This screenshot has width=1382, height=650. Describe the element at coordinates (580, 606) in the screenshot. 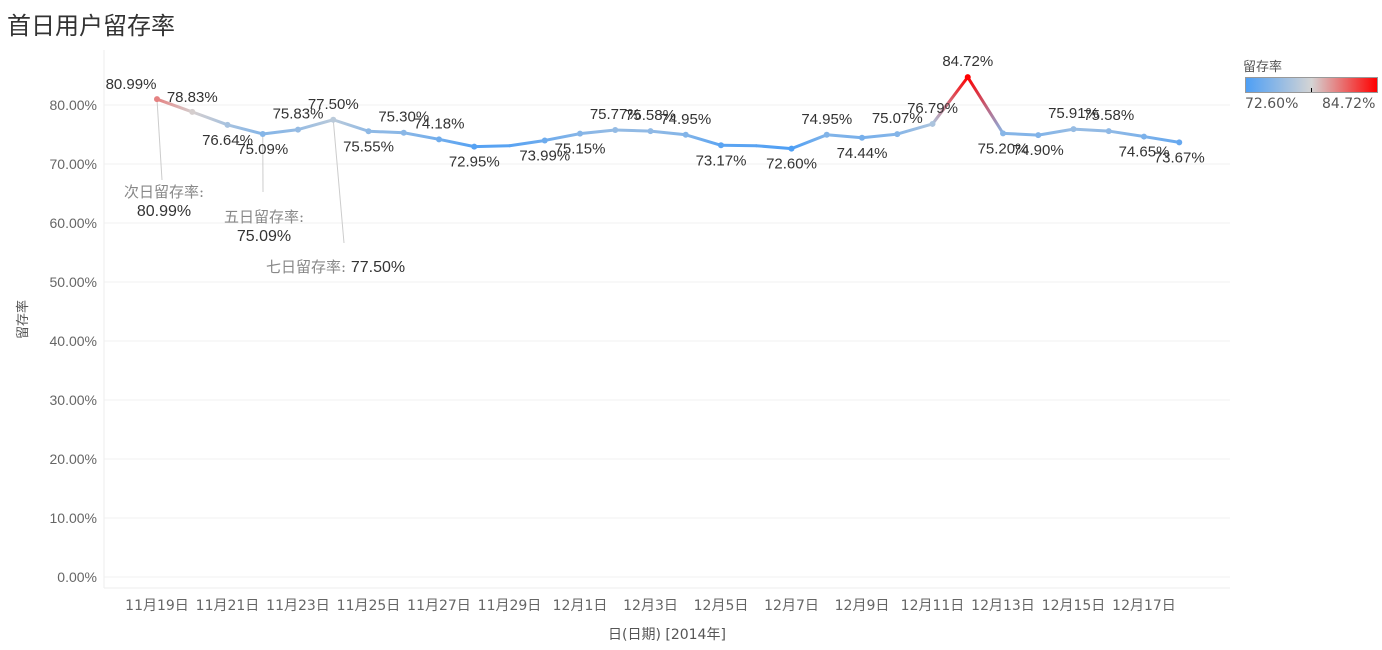

I see `x-tick-label: 12月1日` at that location.